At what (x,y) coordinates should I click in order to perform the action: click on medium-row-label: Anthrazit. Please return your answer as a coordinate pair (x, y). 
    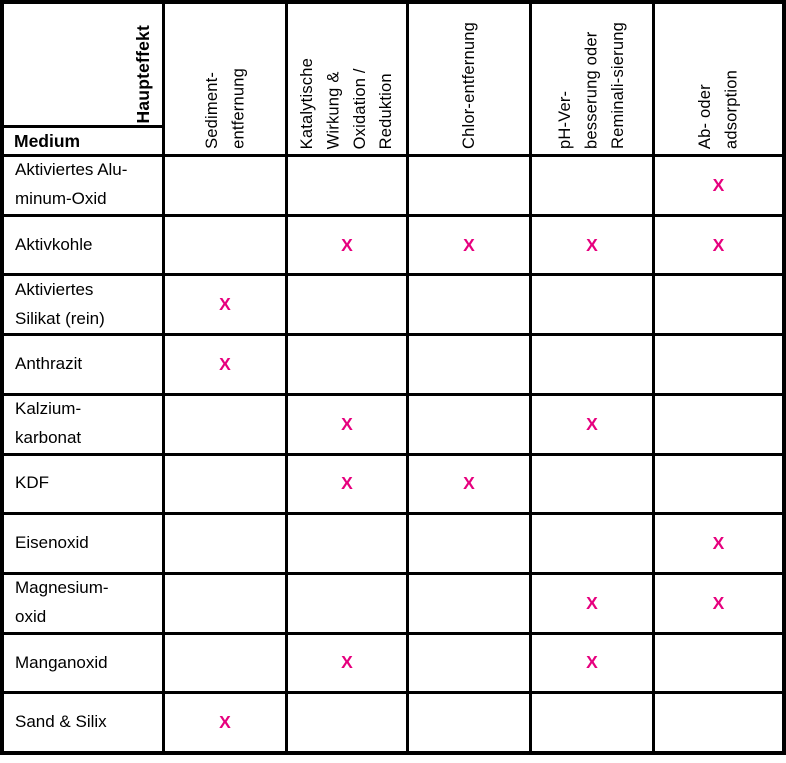
    Looking at the image, I should click on (83, 364).